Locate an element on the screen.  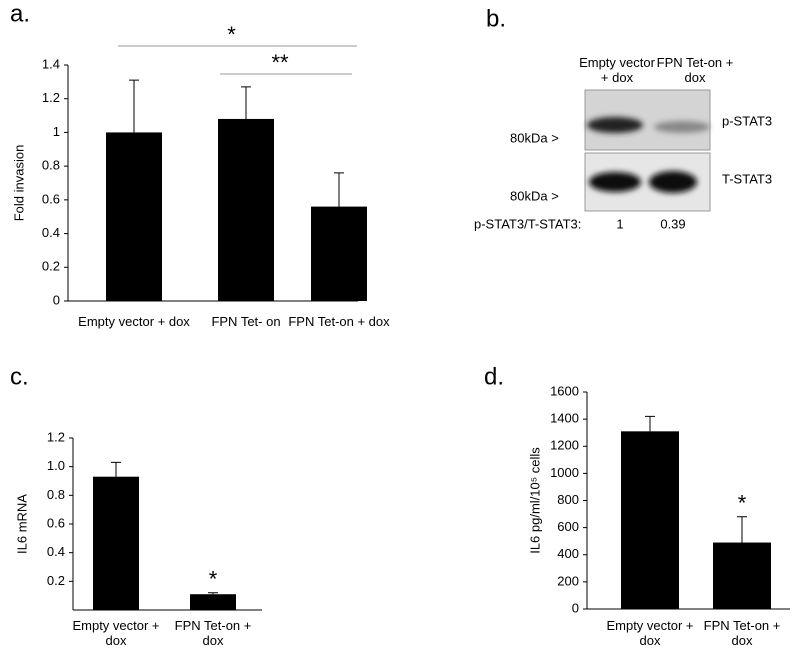
ratio-value: 1 is located at coordinates (619, 223).